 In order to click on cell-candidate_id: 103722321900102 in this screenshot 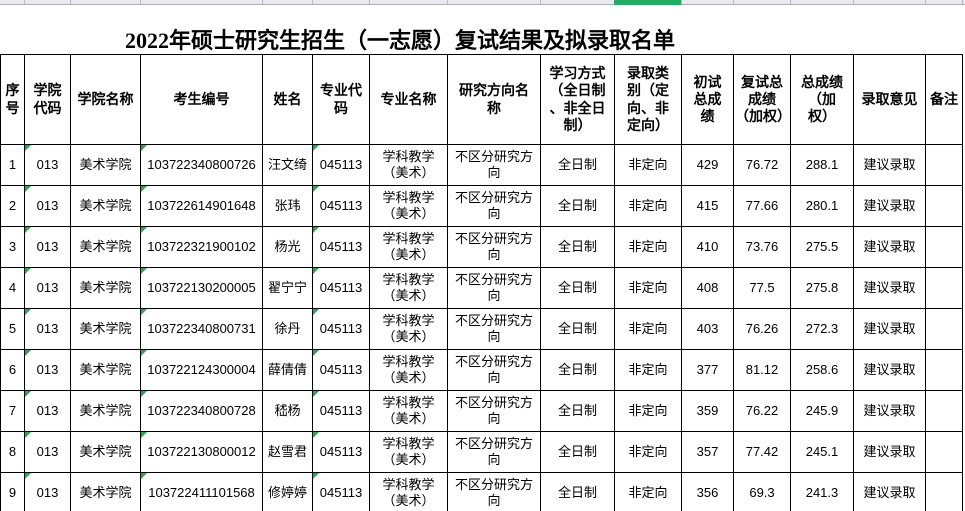, I will do `click(201, 247)`.